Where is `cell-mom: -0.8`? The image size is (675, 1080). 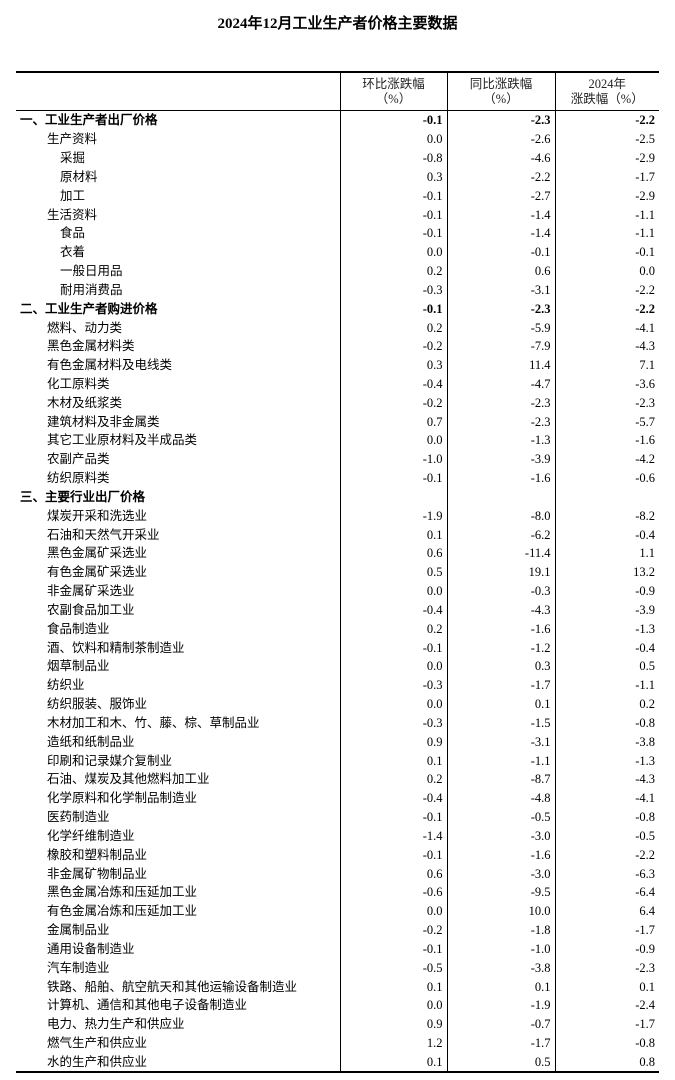
cell-mom: -0.8 is located at coordinates (393, 158).